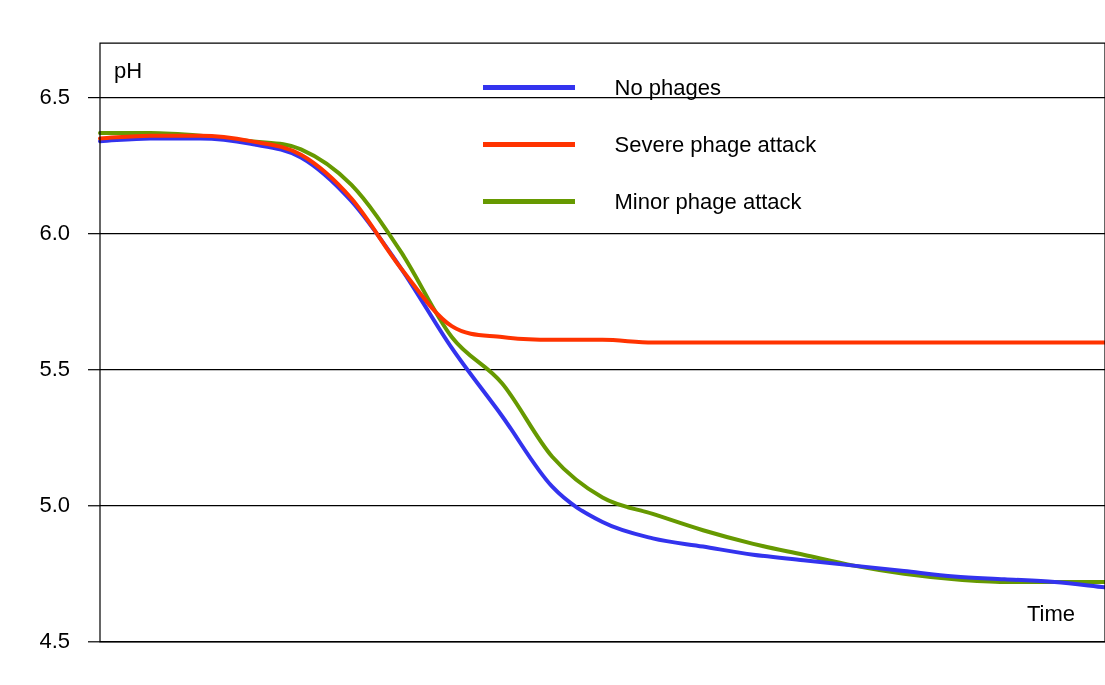  What do you see at coordinates (128, 71) in the screenshot?
I see `y-axis-title: pH` at bounding box center [128, 71].